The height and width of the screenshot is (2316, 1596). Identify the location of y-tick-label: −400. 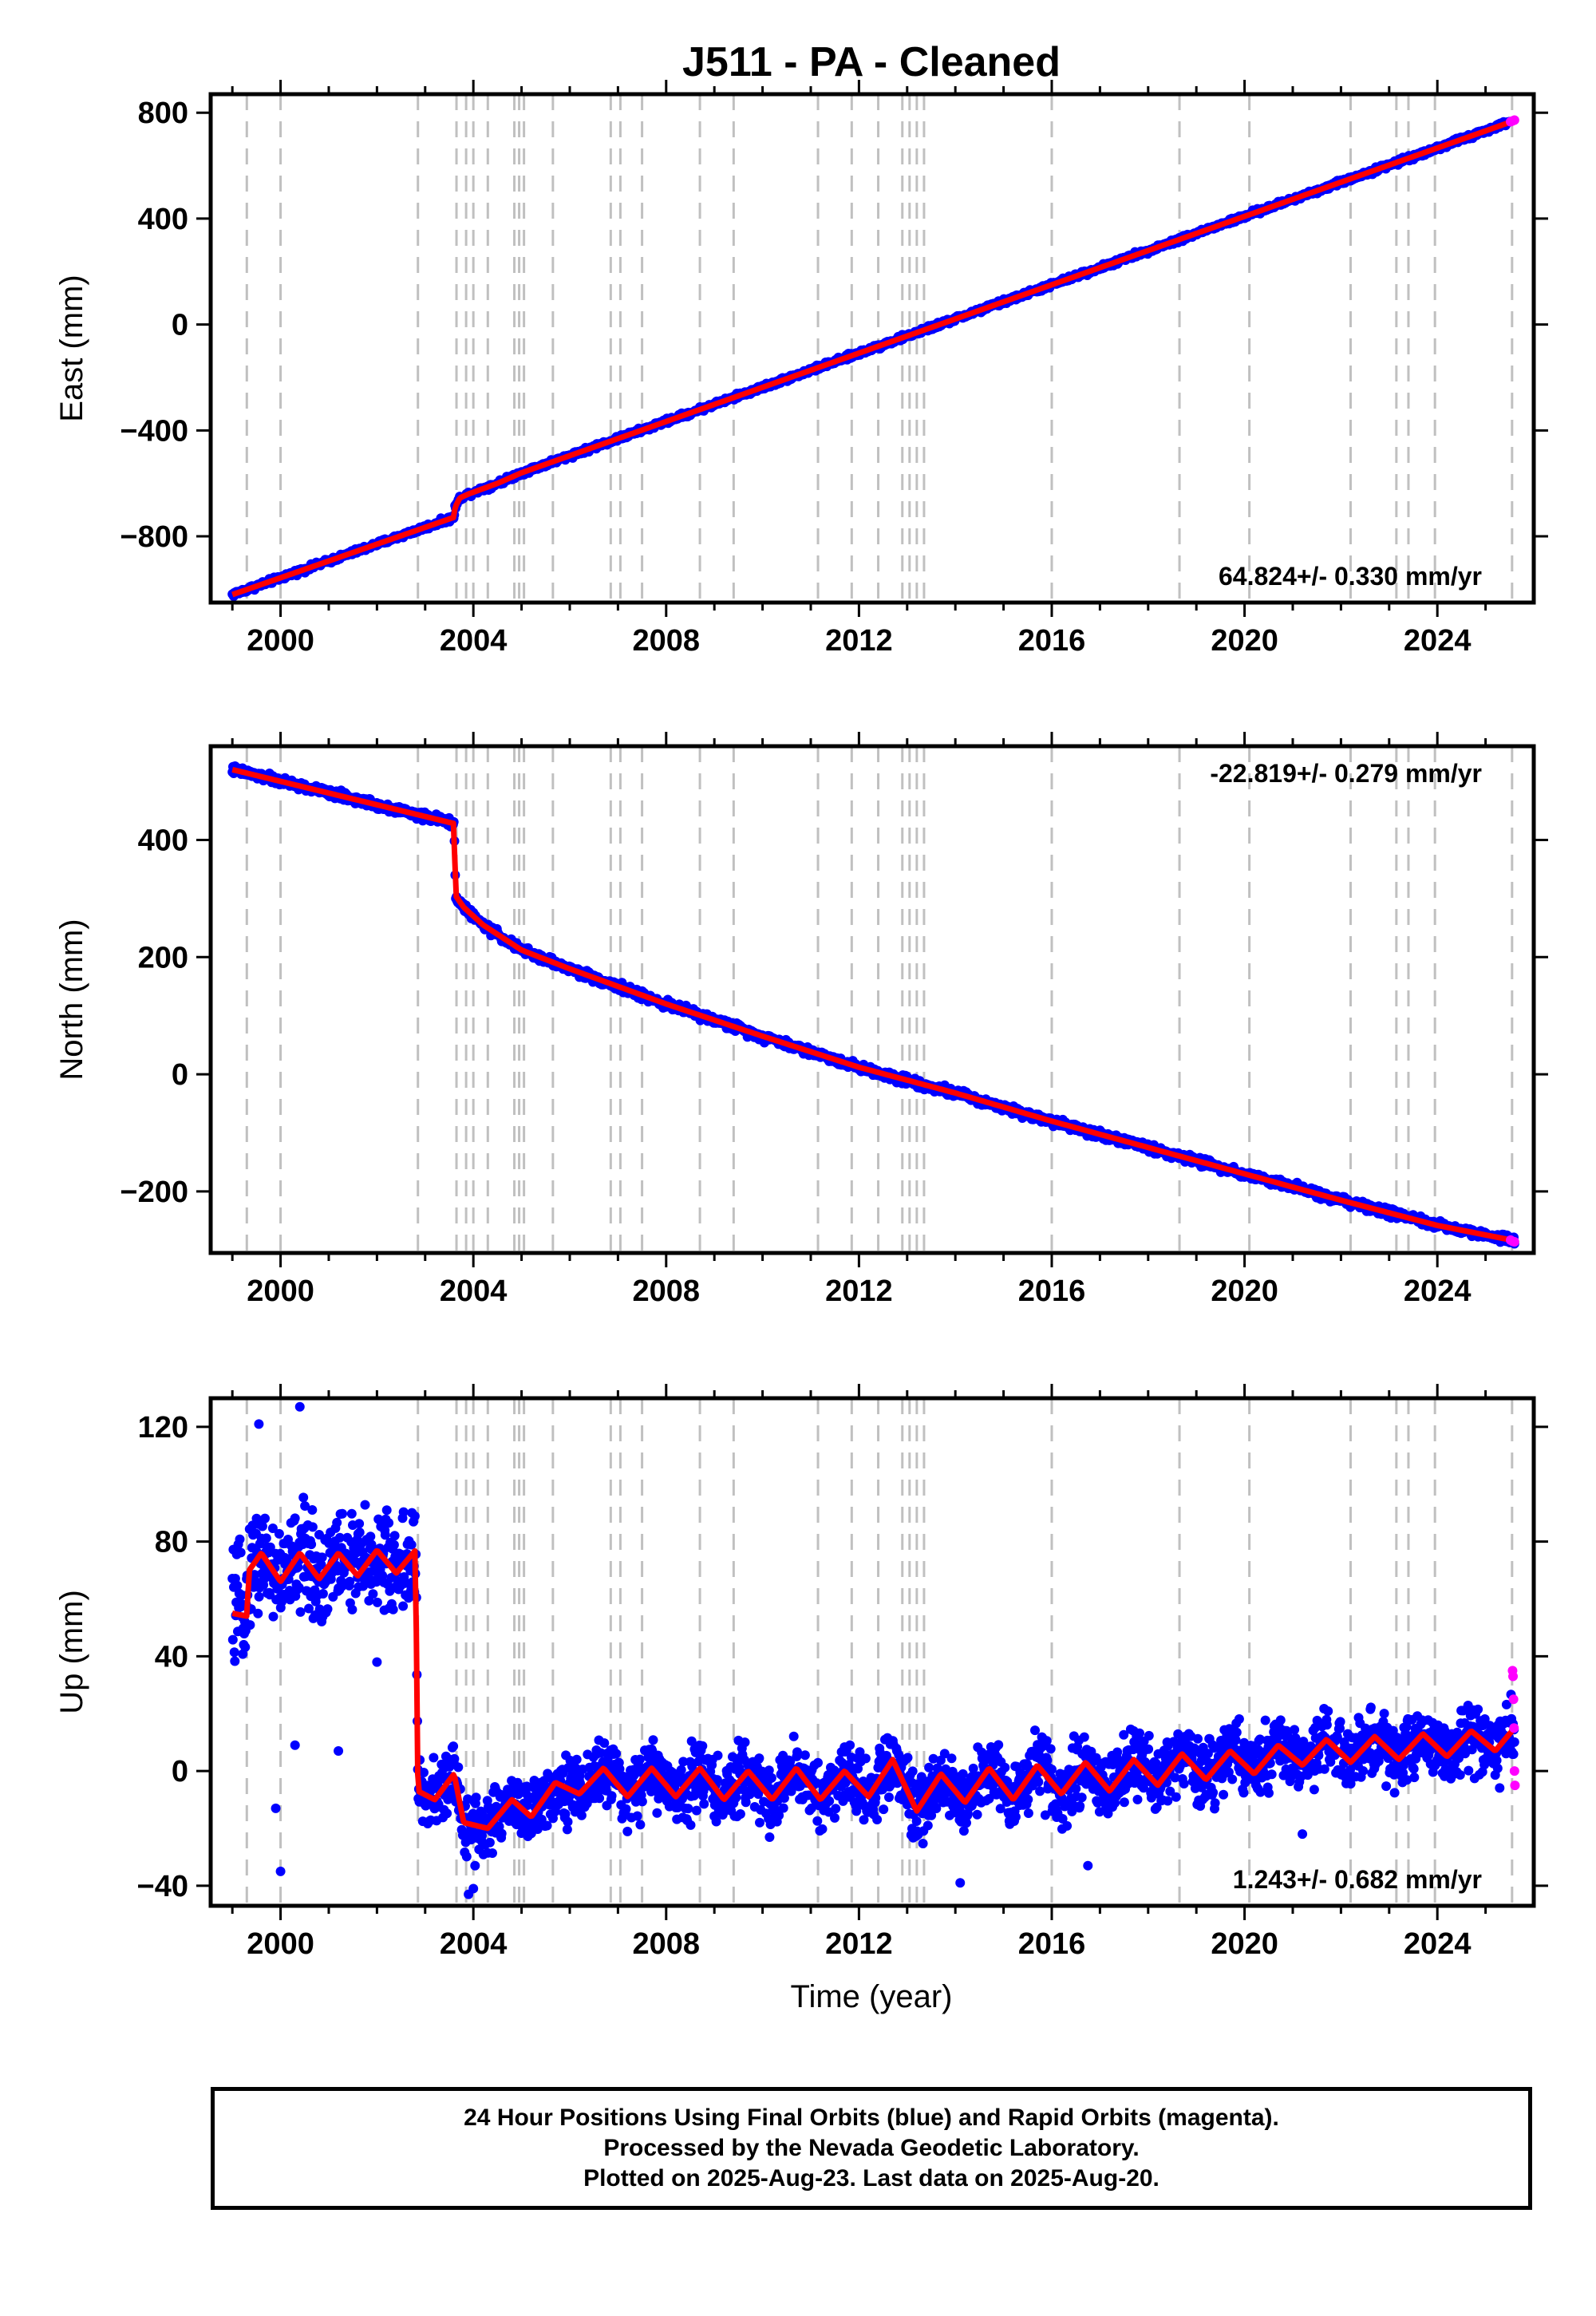
(154, 431).